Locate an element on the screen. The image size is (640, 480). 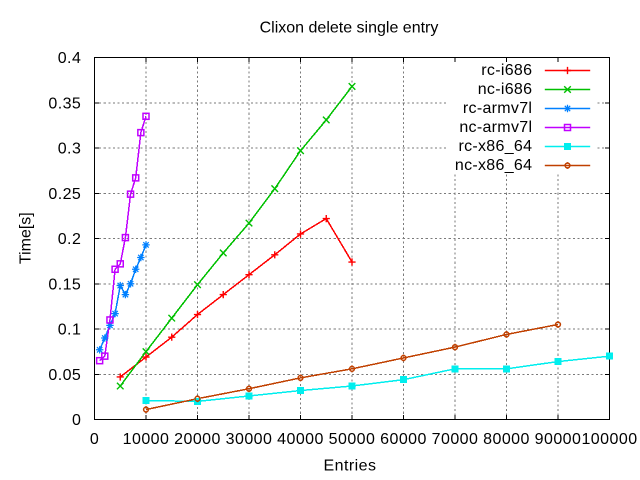
svg-text: 100000 is located at coordinates (609, 439).